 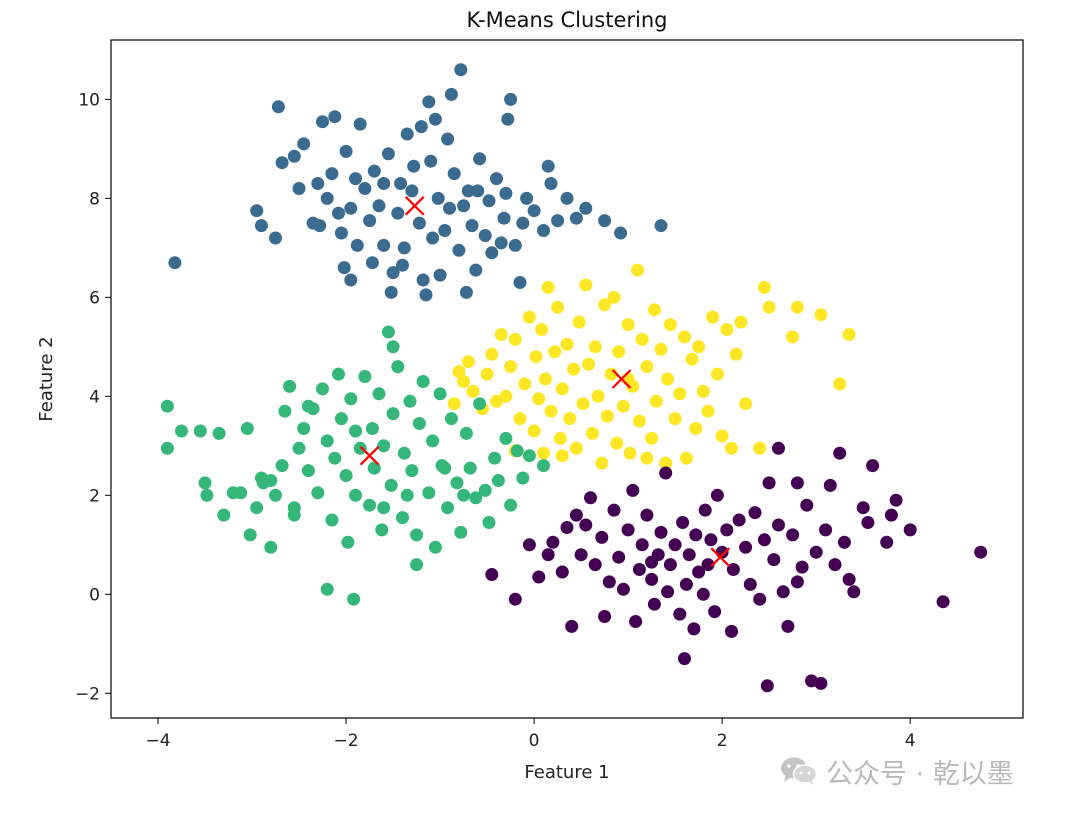 I want to click on watermark-text: 公众号 · 乾以墨, so click(x=920, y=774).